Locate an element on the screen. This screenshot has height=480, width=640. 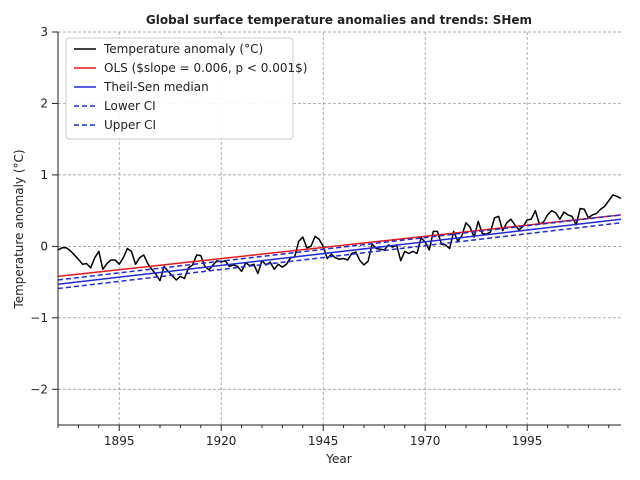
y-tick-label: −1 is located at coordinates (39, 318).